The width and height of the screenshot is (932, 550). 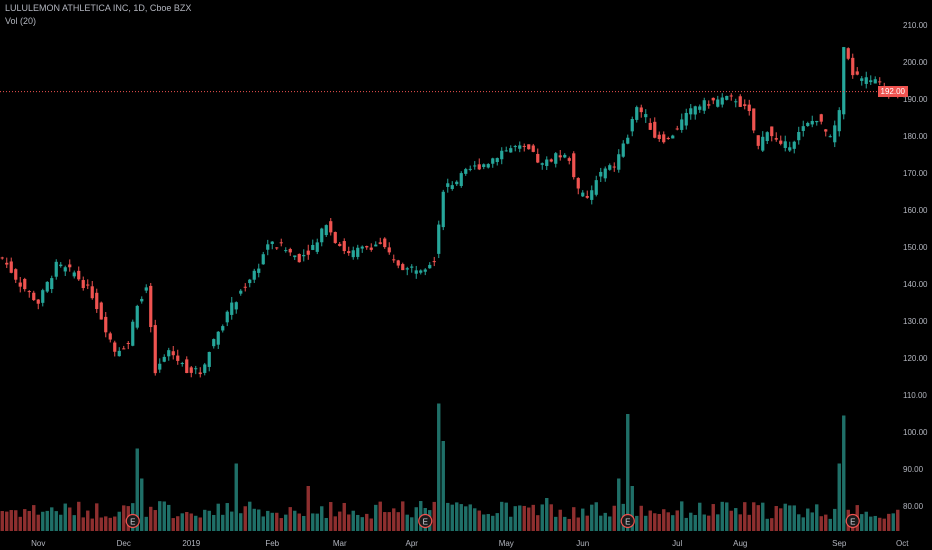 I want to click on earnings-marker: E, so click(x=627, y=521).